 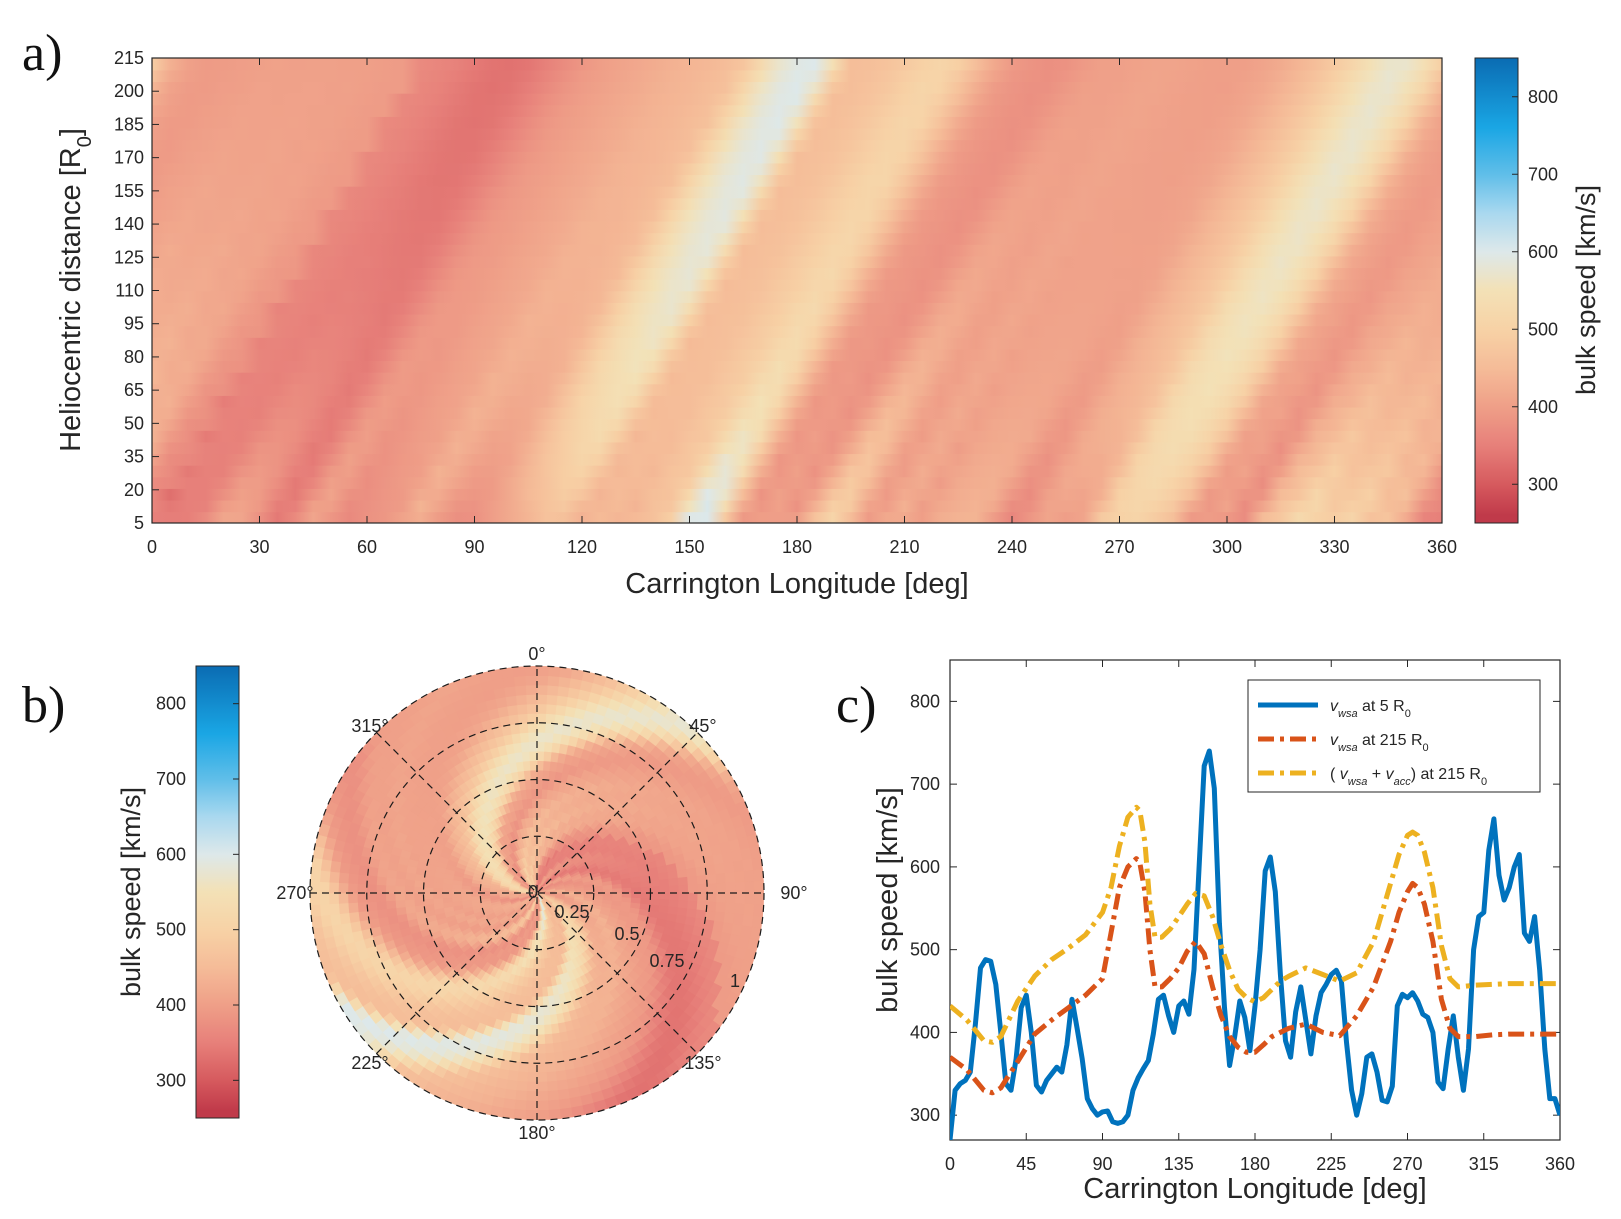 I want to click on line-plot-xtick-label: 135, so click(x=1179, y=1164).